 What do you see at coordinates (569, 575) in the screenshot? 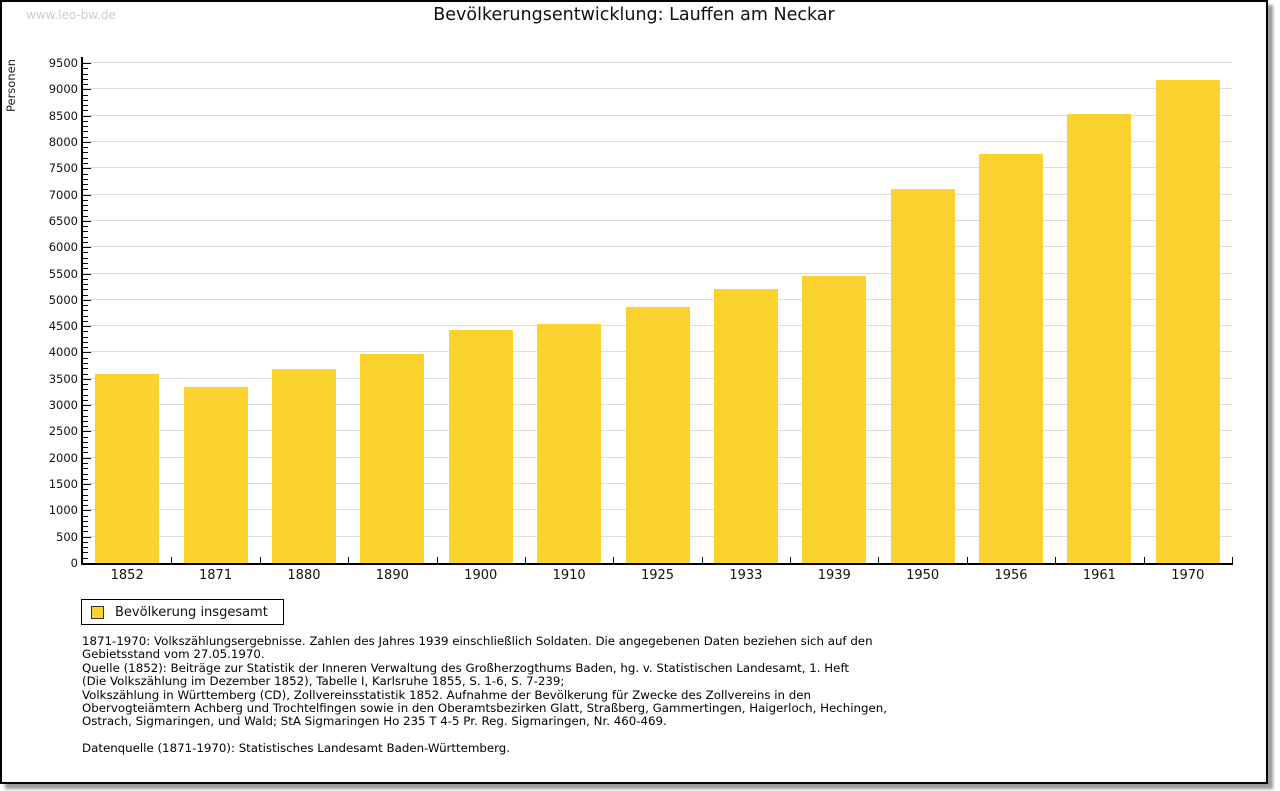
I see `x-tick-label: 1910` at bounding box center [569, 575].